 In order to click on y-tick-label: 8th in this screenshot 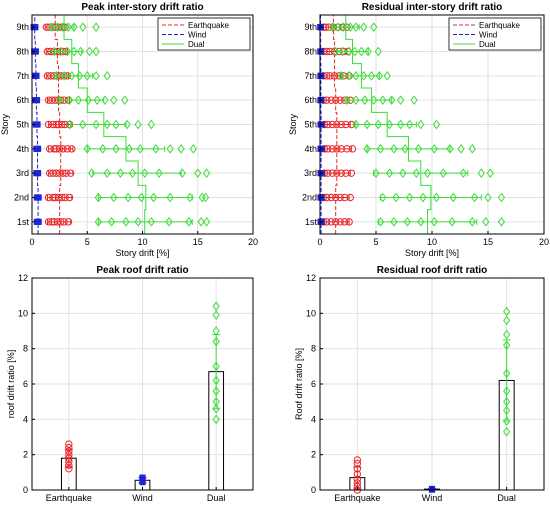, I will do `click(22, 52)`.